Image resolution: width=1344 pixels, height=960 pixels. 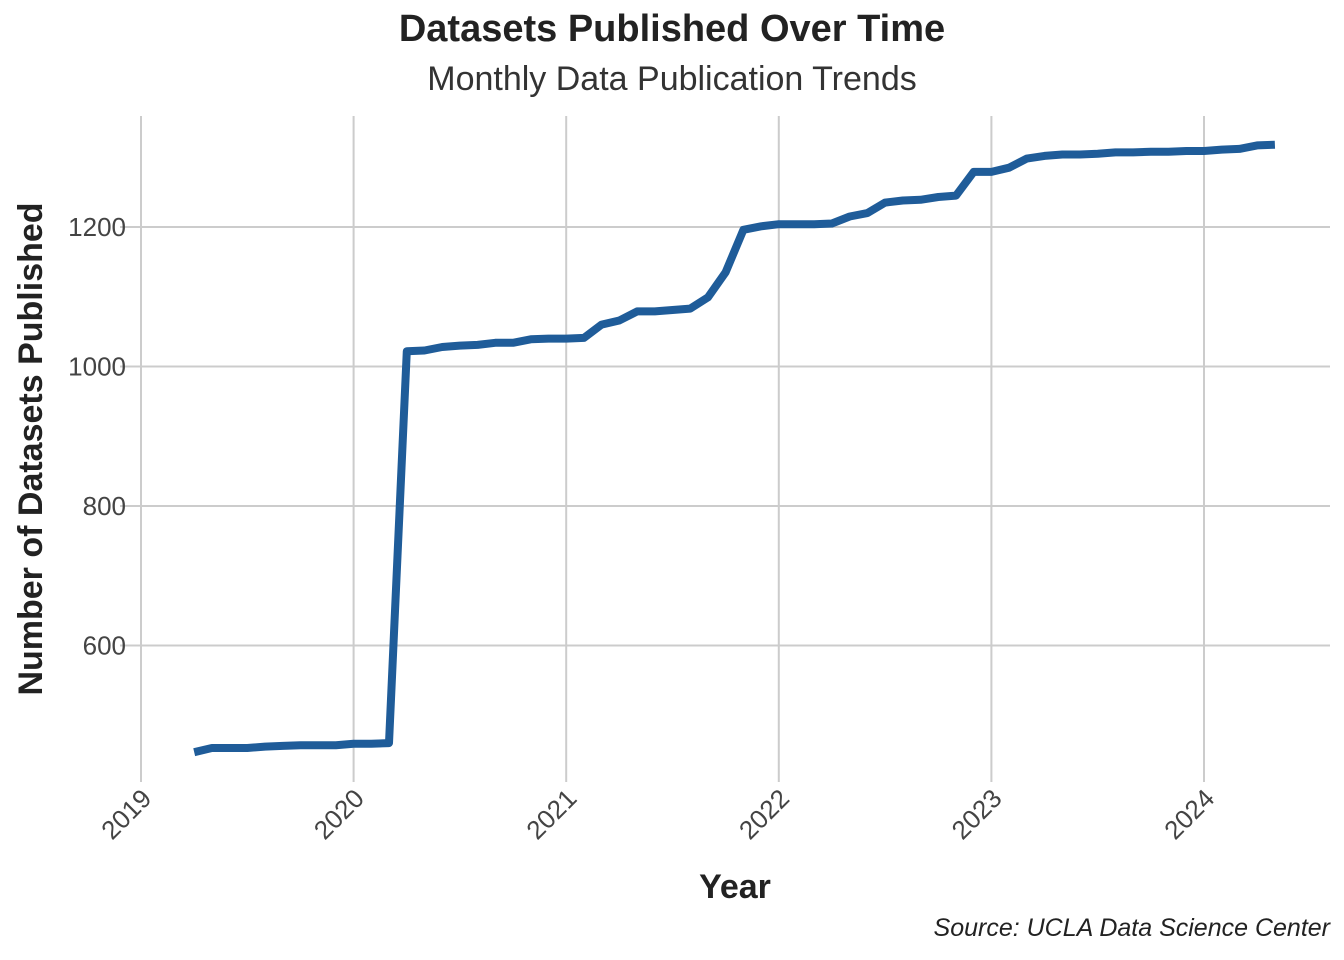 I want to click on x-tick-label: 2019, so click(x=126, y=814).